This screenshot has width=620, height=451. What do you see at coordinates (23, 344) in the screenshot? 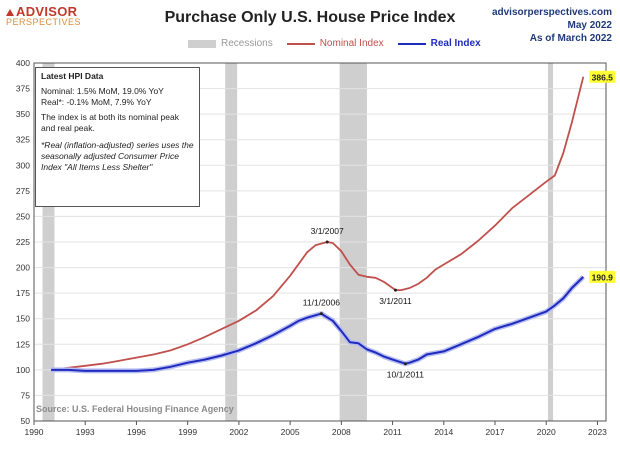
I see `y-tick-label: 125` at bounding box center [23, 344].